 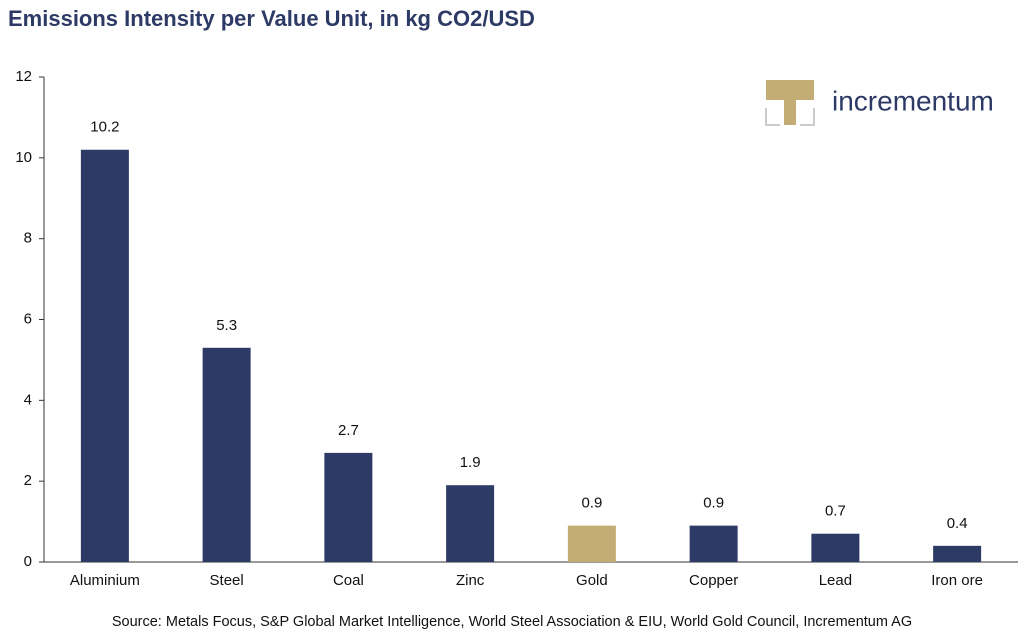 I want to click on value-label: 10.2, so click(x=104, y=127).